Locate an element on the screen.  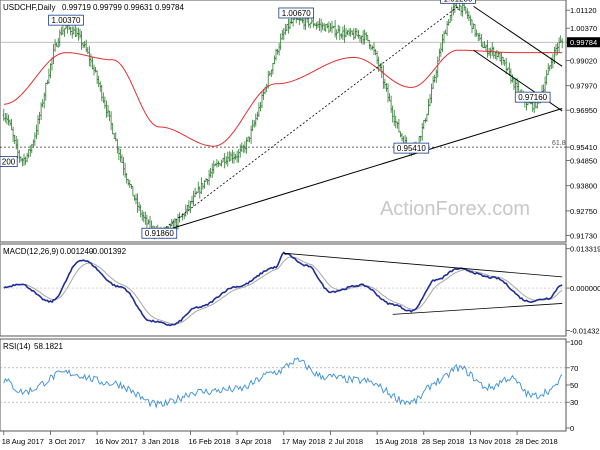
price-label: 1.00370 is located at coordinates (66, 20).